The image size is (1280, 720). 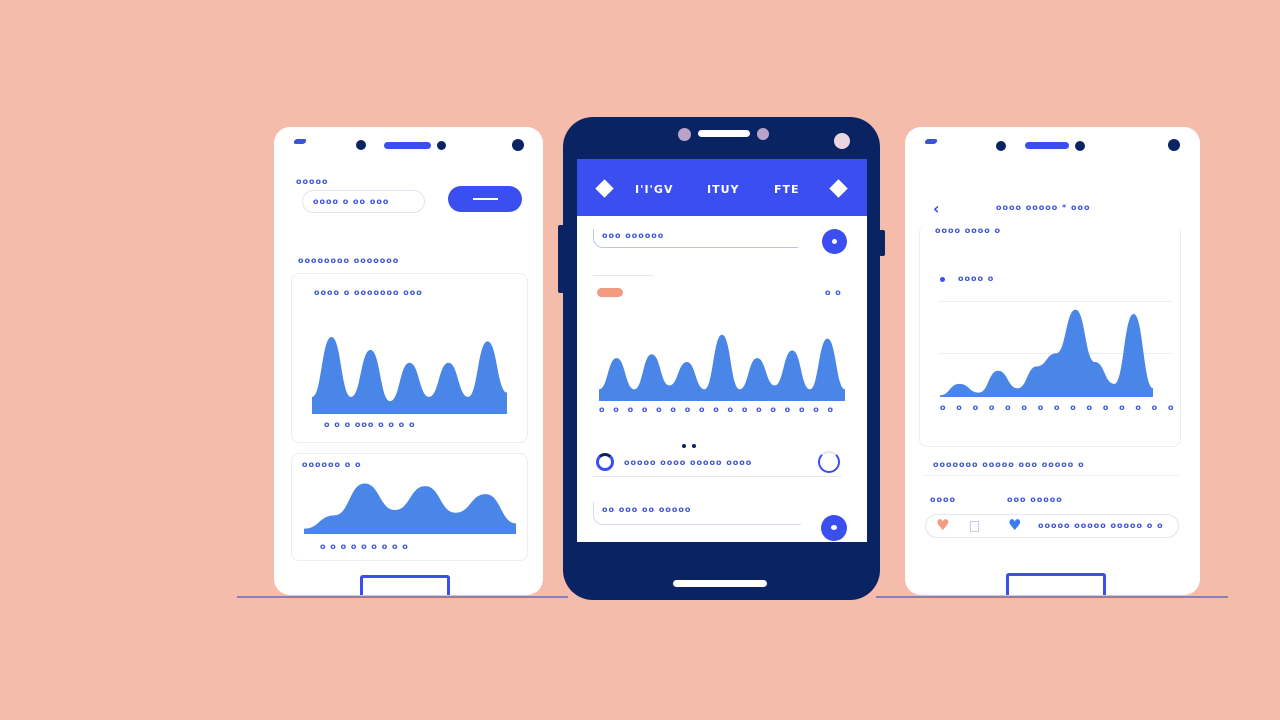 I want to click on search-input: oooo o oo ooo, so click(x=363, y=201).